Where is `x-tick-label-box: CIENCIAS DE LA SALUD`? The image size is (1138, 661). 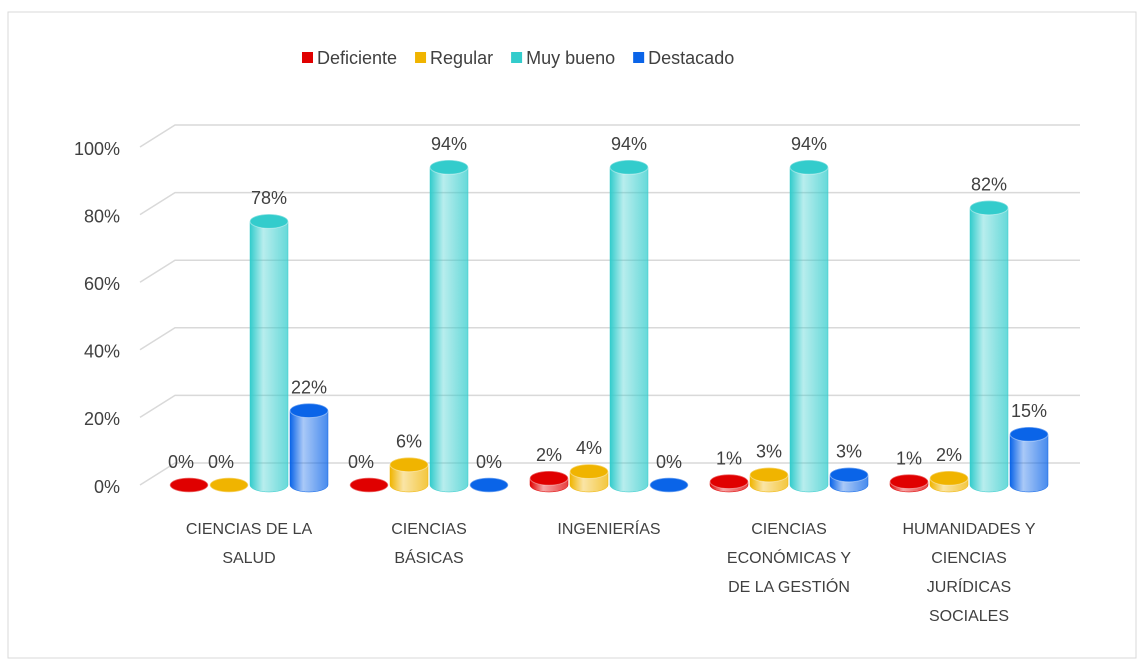 x-tick-label-box: CIENCIAS DE LA SALUD is located at coordinates (249, 544).